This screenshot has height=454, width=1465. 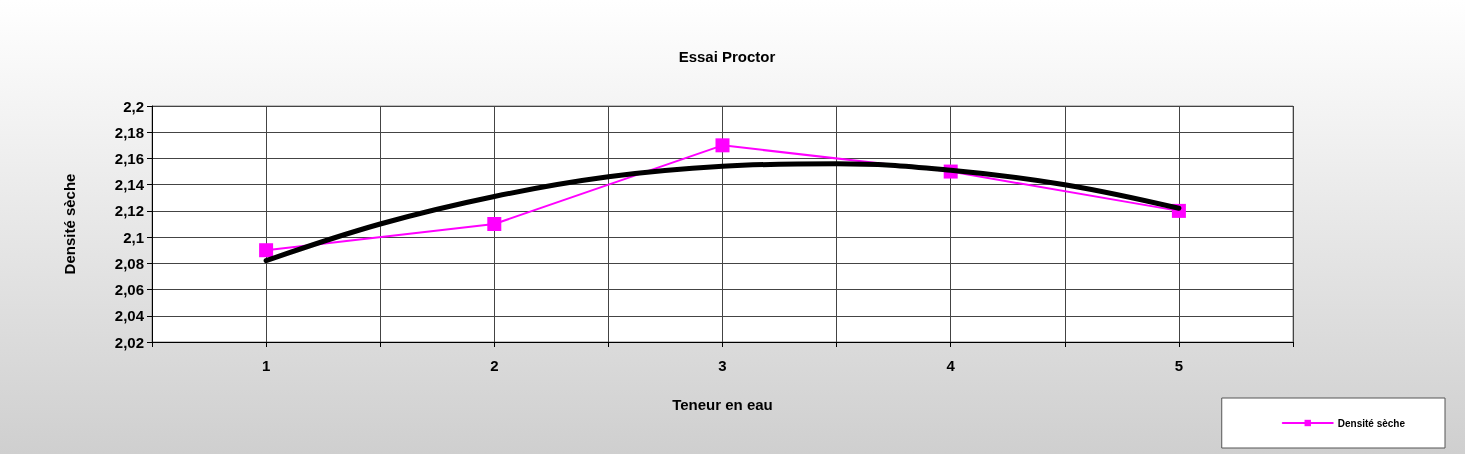 I want to click on y-tick-label: 2,04, so click(x=129, y=316).